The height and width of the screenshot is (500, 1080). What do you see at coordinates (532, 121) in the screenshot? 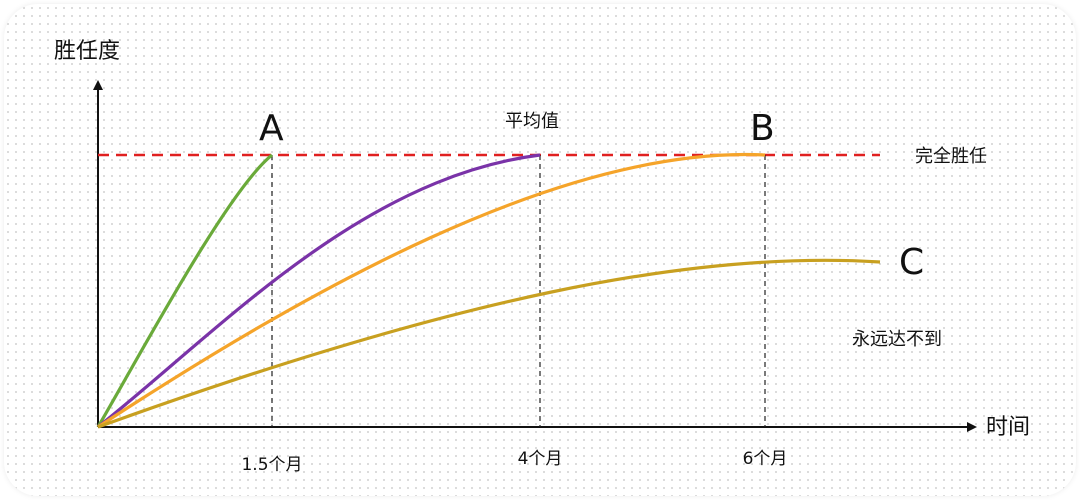
I see `average-label: 平均值` at bounding box center [532, 121].